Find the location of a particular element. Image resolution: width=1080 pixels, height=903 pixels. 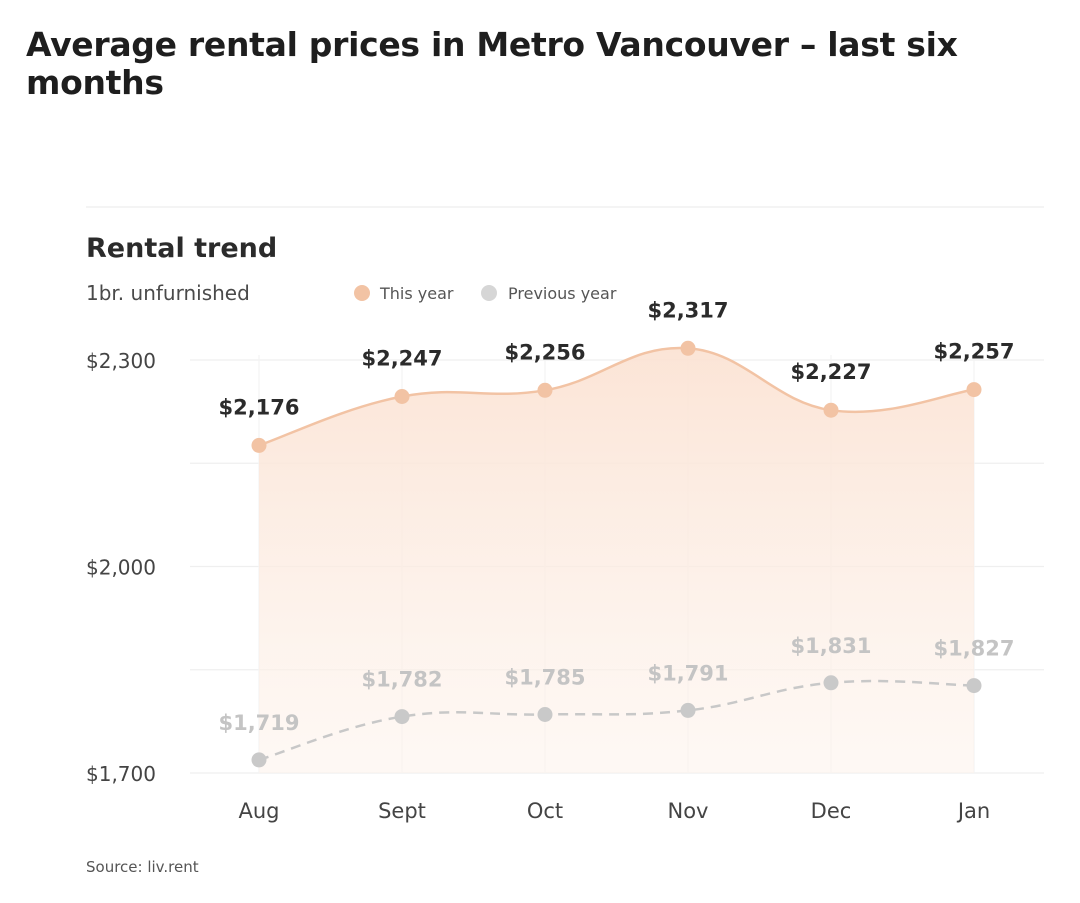

x-tick-label: Oct is located at coordinates (545, 811).